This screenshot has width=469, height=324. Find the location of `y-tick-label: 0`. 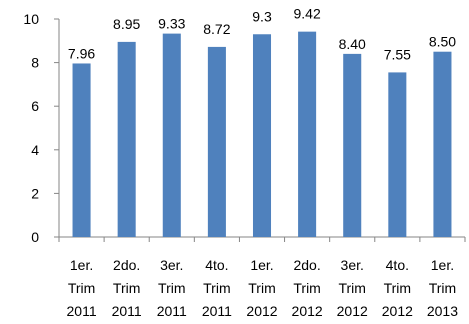

y-tick-label: 0 is located at coordinates (35, 237).